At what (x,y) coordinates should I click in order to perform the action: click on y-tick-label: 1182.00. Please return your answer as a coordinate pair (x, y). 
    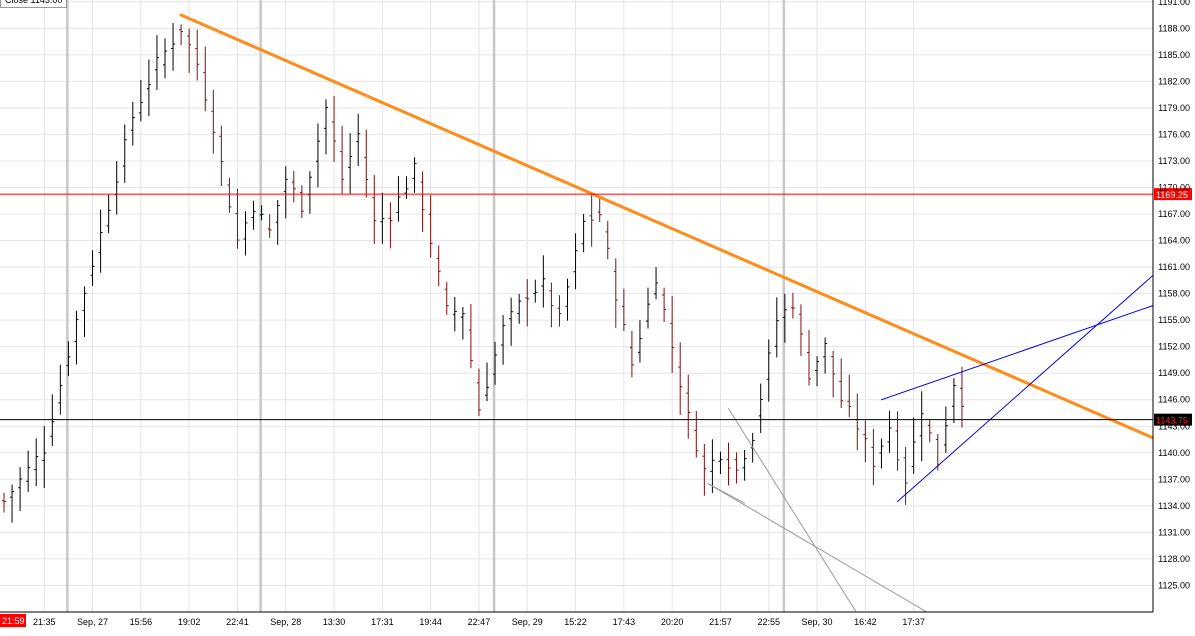
    Looking at the image, I should click on (1174, 81).